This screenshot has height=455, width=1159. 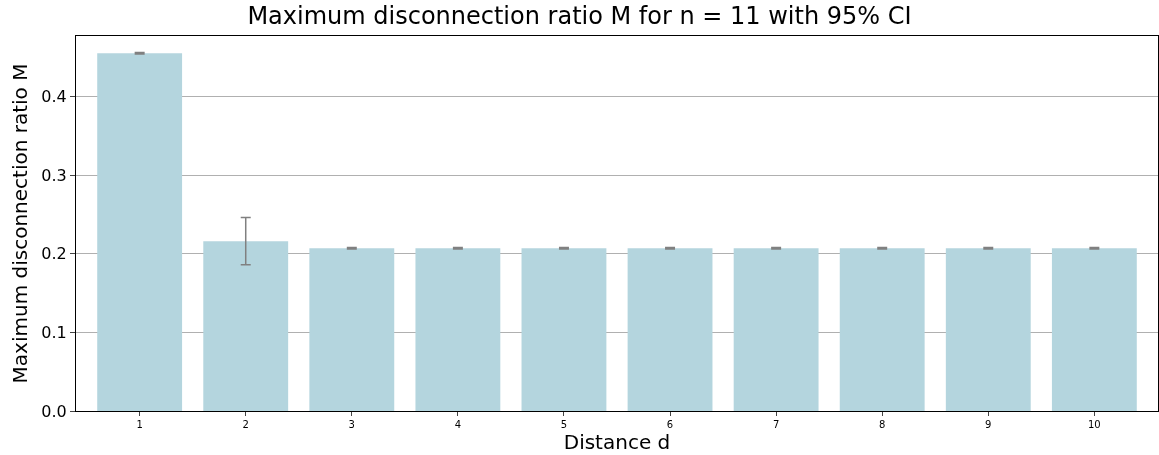 I want to click on x-tick-label: 8, so click(x=882, y=424).